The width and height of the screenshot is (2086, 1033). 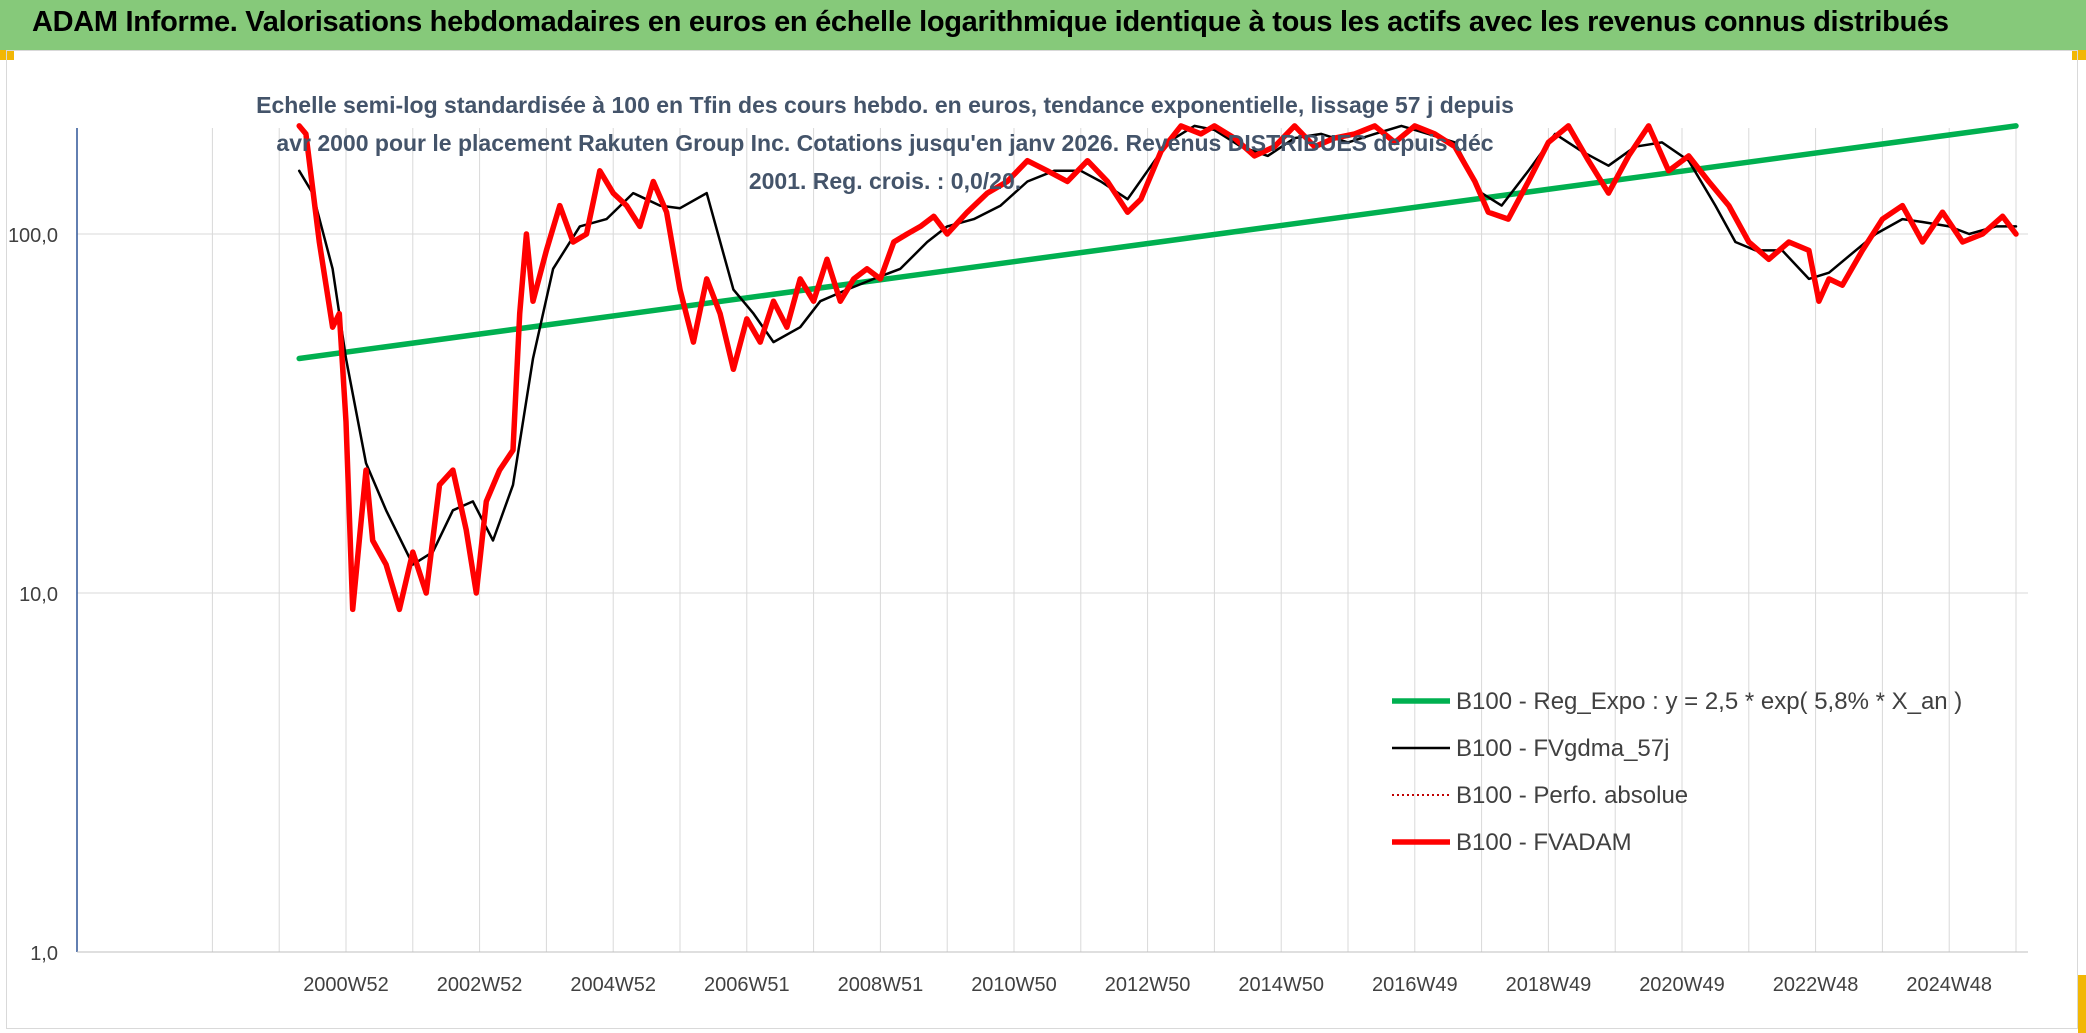 What do you see at coordinates (613, 985) in the screenshot?
I see `x-tick-label: 2004W52` at bounding box center [613, 985].